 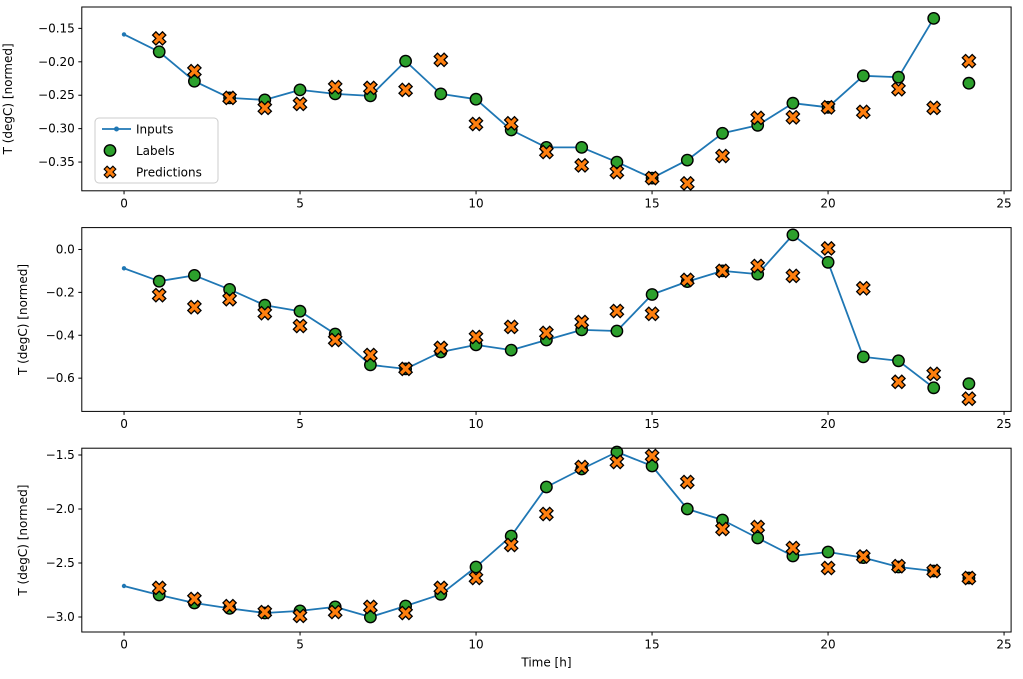 I want to click on legend: Inputs Labels Predictions, so click(x=156, y=150).